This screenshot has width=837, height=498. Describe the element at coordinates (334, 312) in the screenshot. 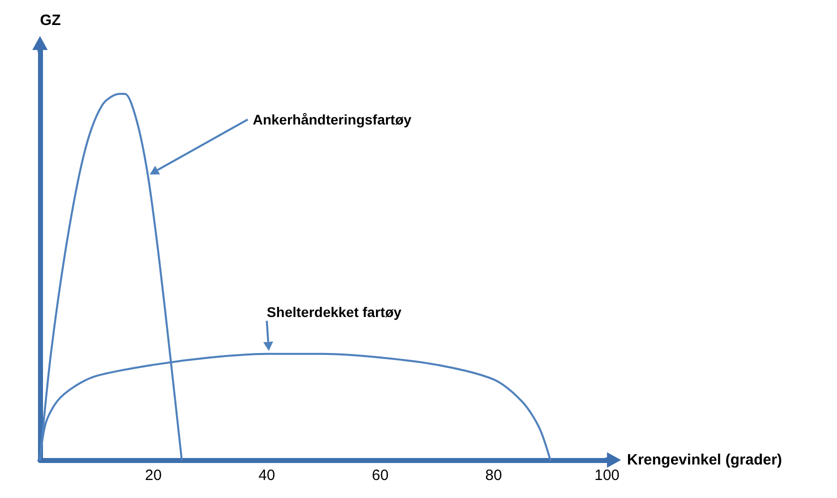

I see `text: Shelterdekket fartøy` at that location.